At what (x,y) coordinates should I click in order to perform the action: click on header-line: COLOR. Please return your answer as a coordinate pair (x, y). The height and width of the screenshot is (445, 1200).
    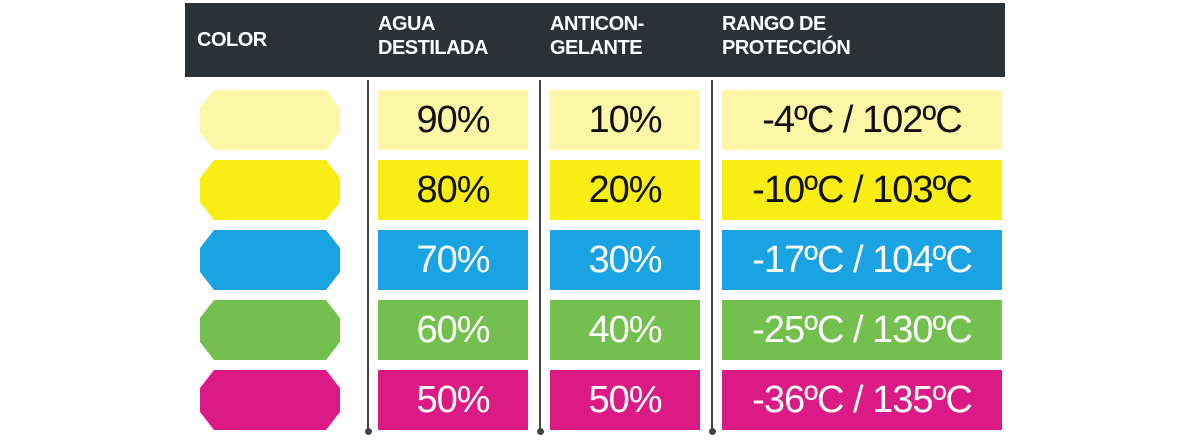
    Looking at the image, I should click on (232, 40).